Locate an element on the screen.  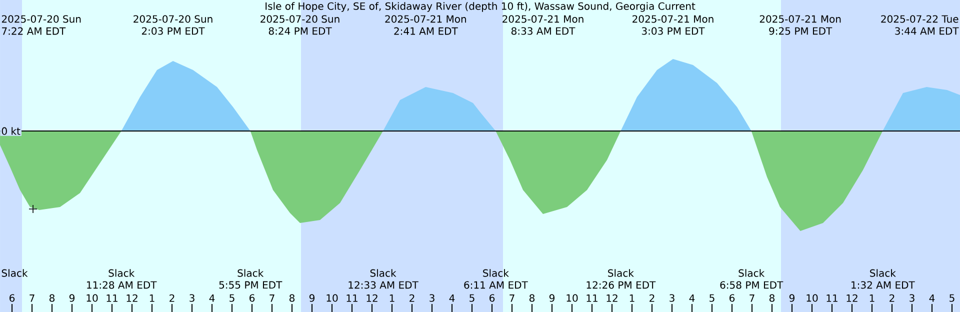
text: 1:32 AM EDT is located at coordinates (883, 285).